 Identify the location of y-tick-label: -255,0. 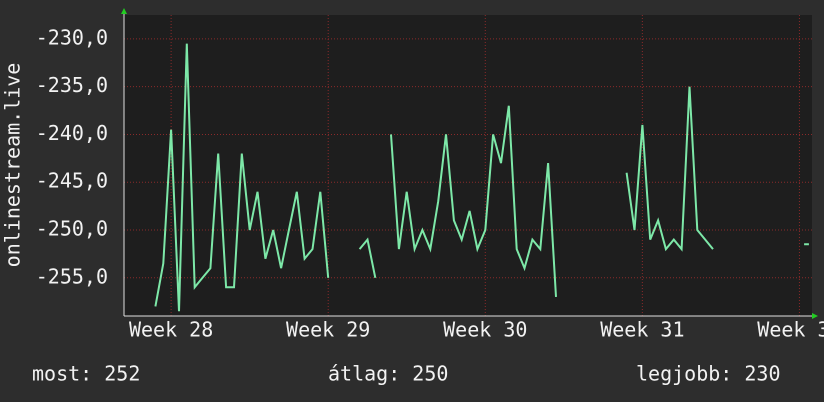
(72, 276).